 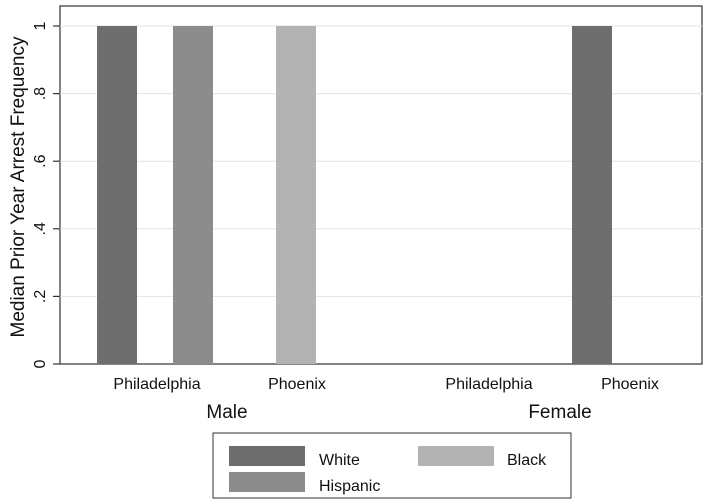 What do you see at coordinates (40, 25) in the screenshot?
I see `y-tick-label: 1` at bounding box center [40, 25].